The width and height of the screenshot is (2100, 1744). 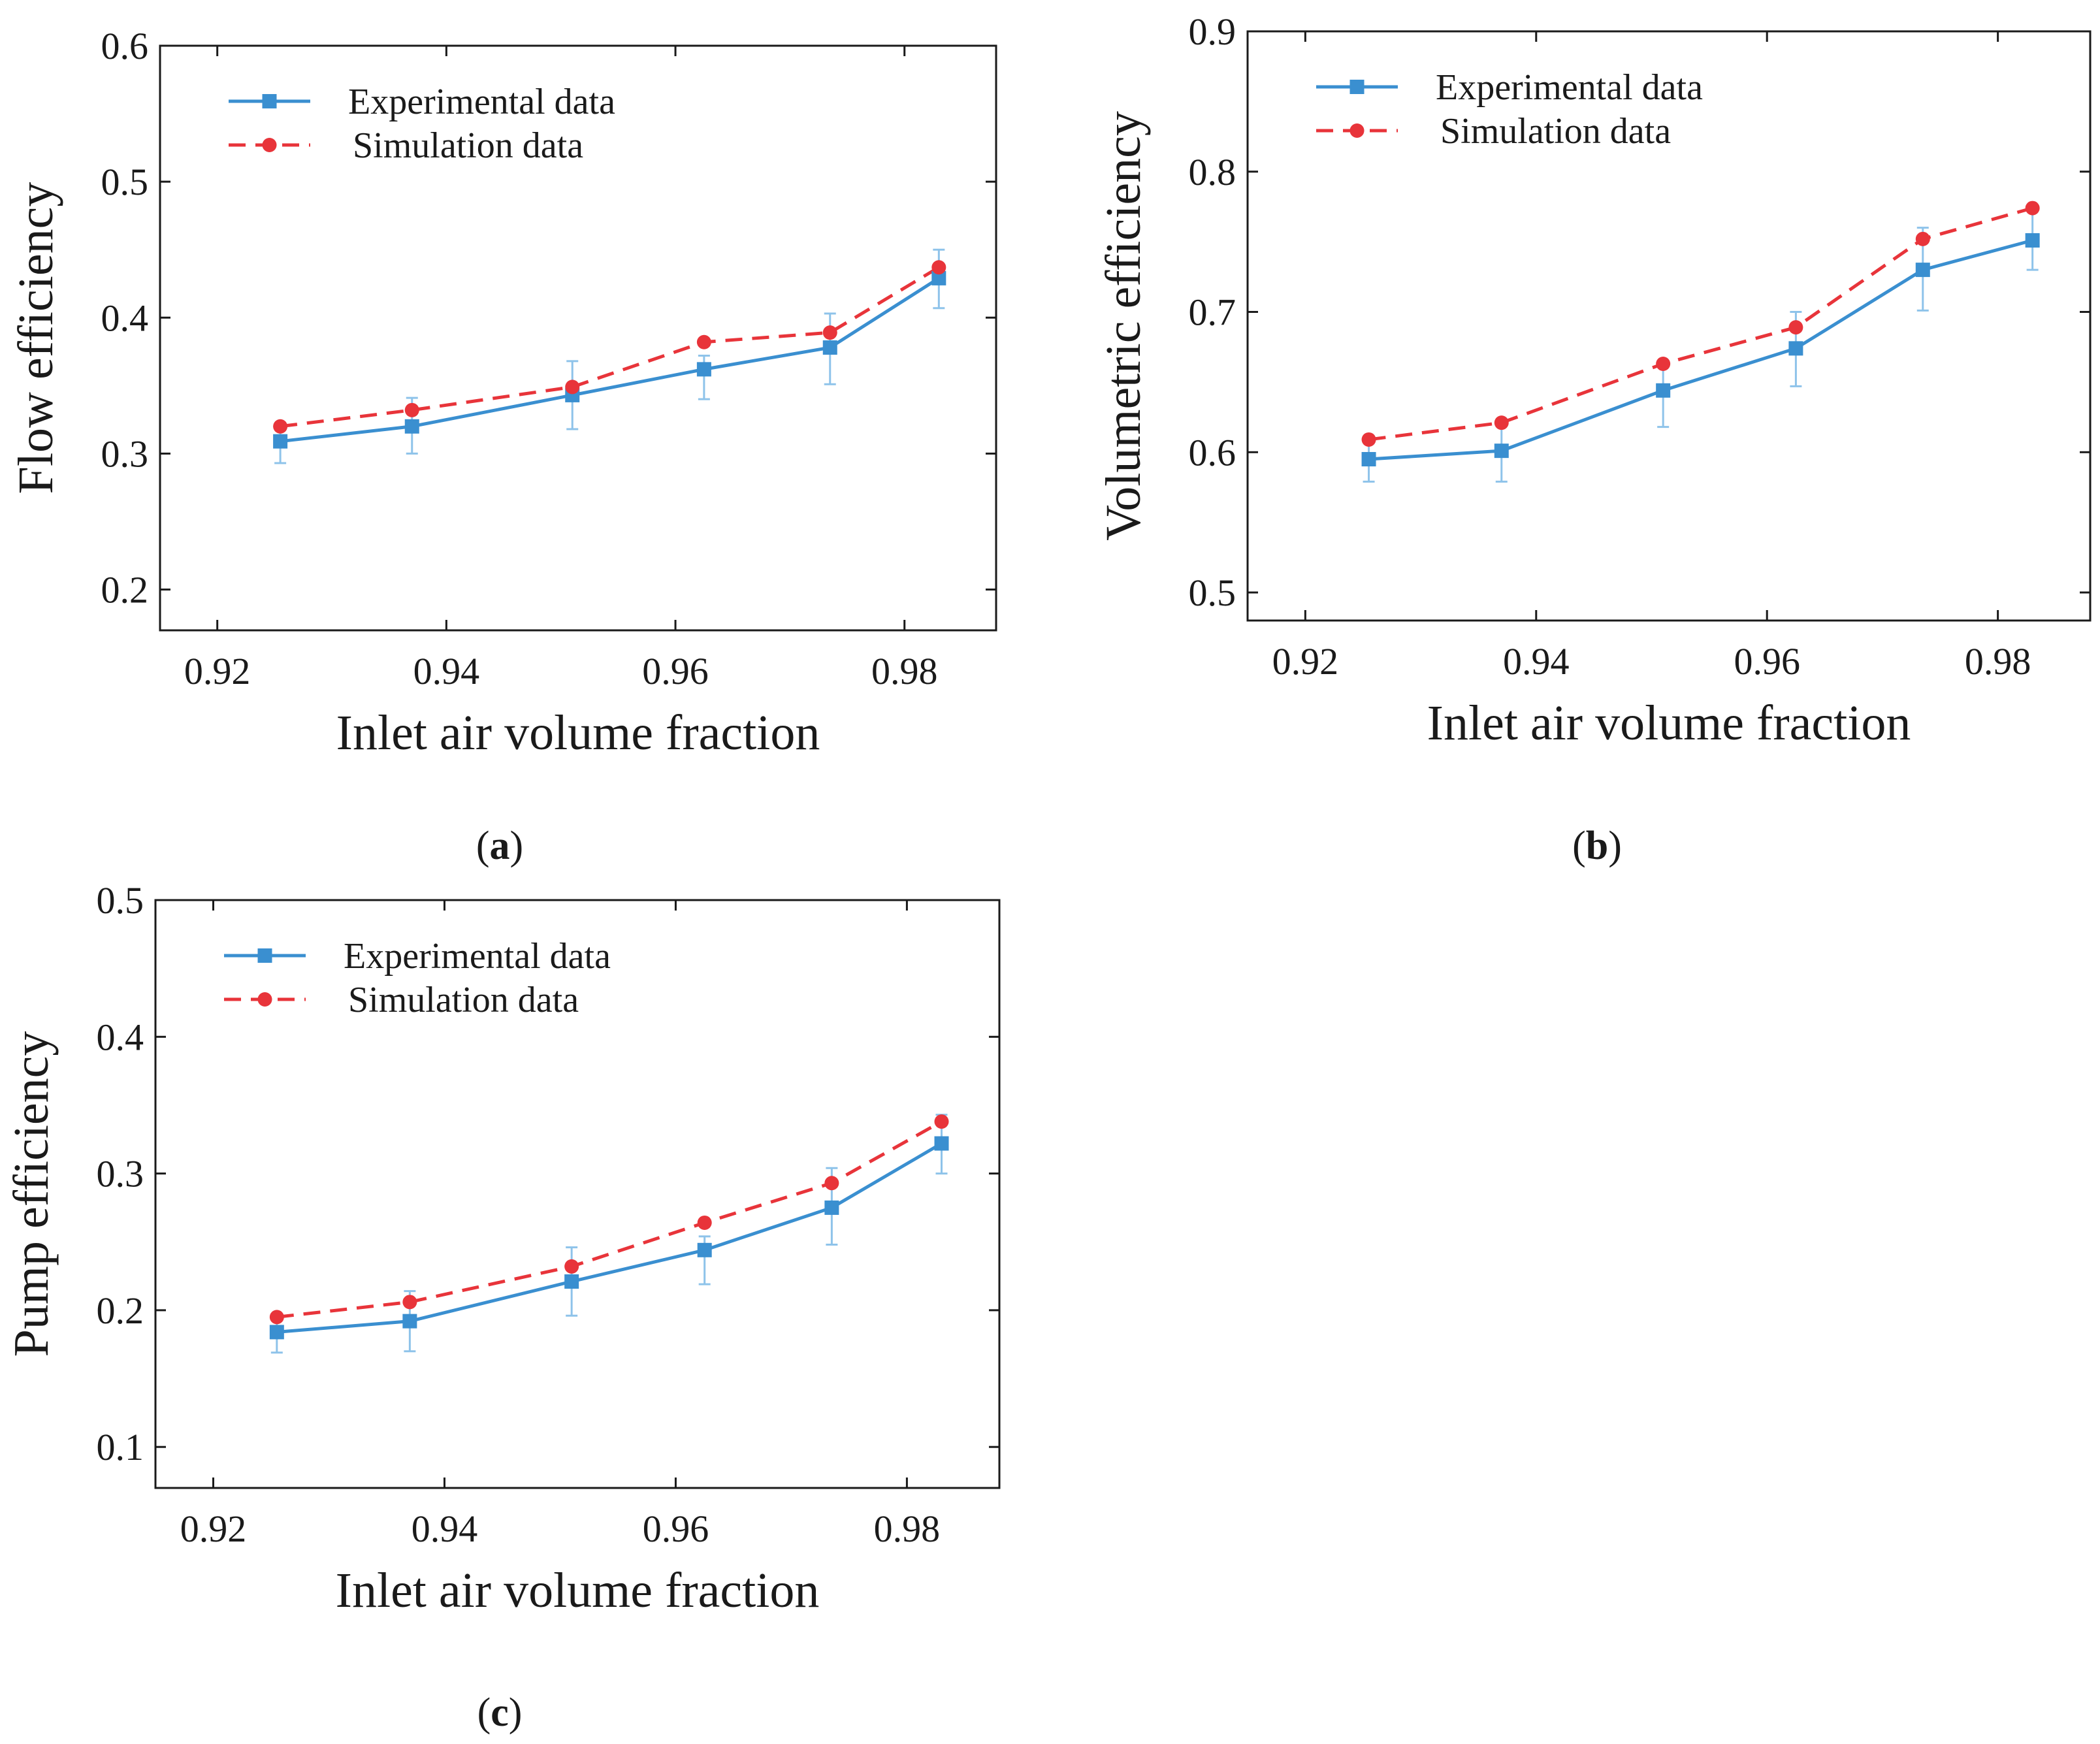 I want to click on panel-label: (b), so click(x=1597, y=846).